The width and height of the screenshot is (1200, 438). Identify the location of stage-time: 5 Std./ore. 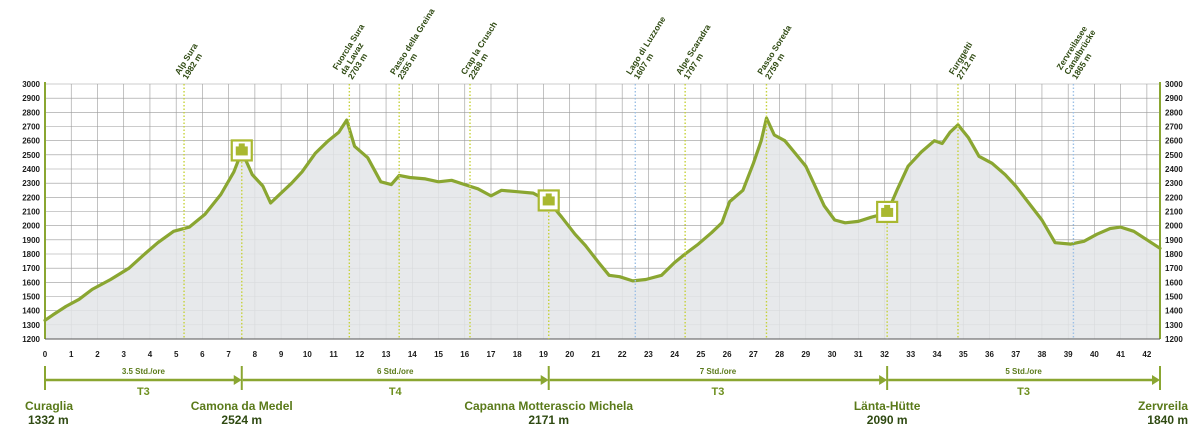
(1023, 371).